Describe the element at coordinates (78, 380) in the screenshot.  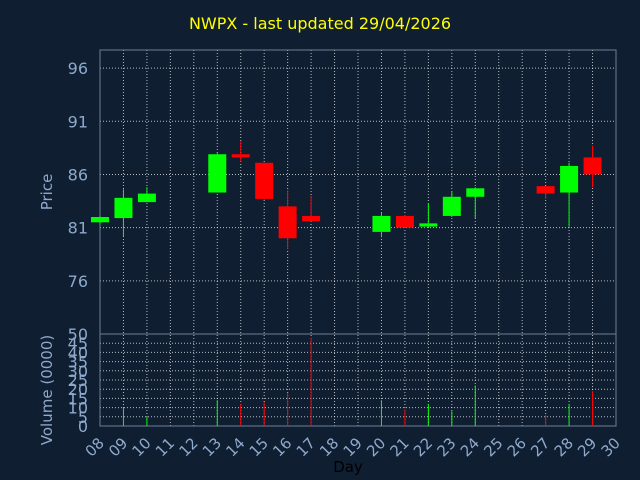
I see `volume-tick-label: 25` at that location.